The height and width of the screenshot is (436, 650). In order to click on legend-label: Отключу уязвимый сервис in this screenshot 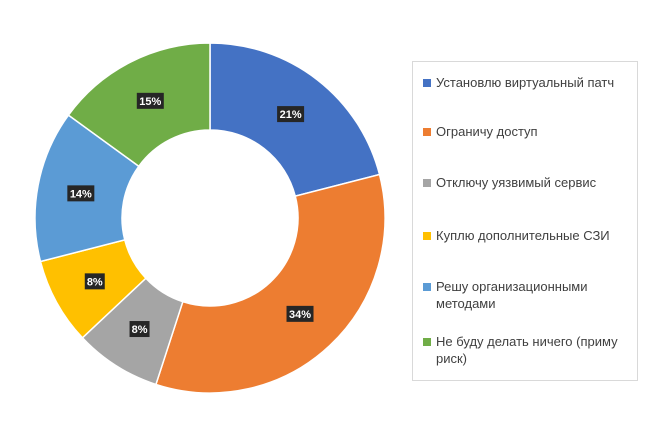, I will do `click(516, 182)`.